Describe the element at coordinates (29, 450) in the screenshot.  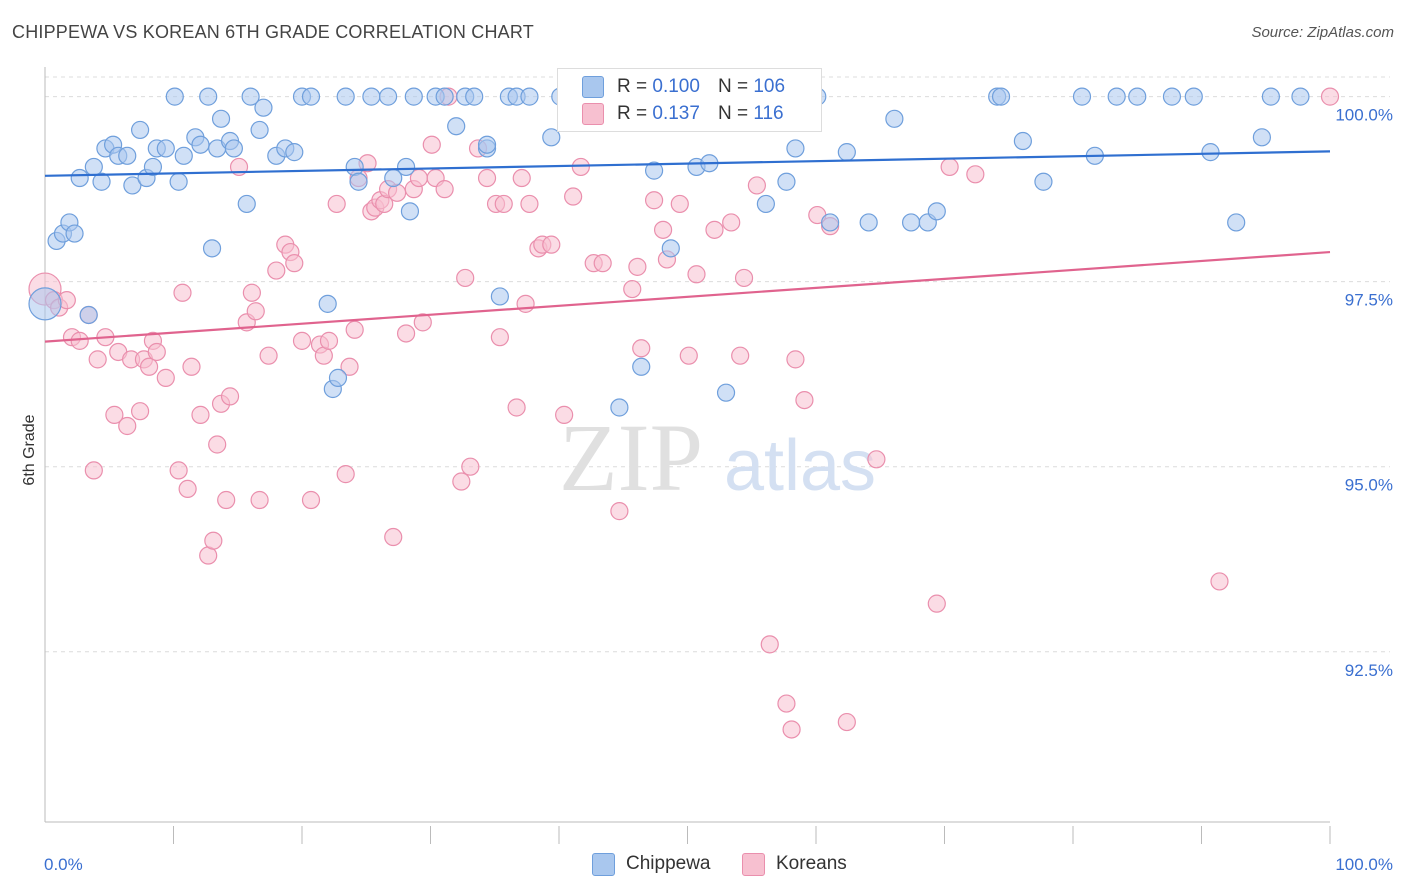
I see `y-axis-label: 6th Grade` at that location.